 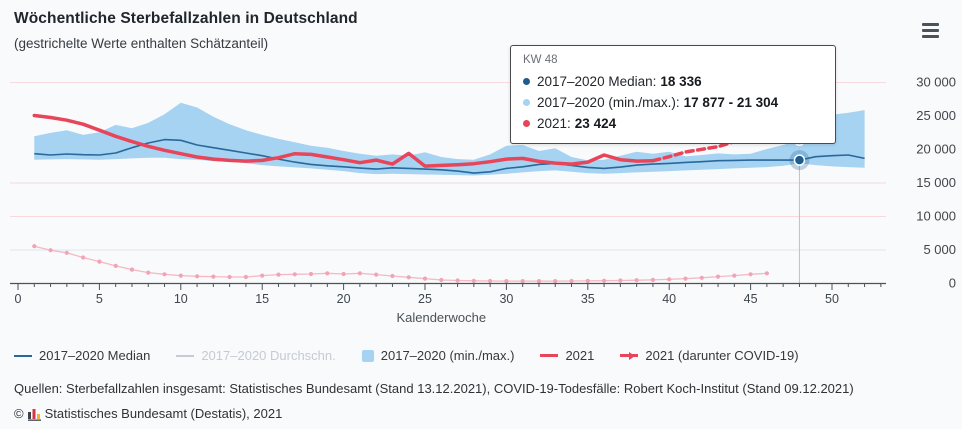 I want to click on marker-dot, so click(x=799, y=160).